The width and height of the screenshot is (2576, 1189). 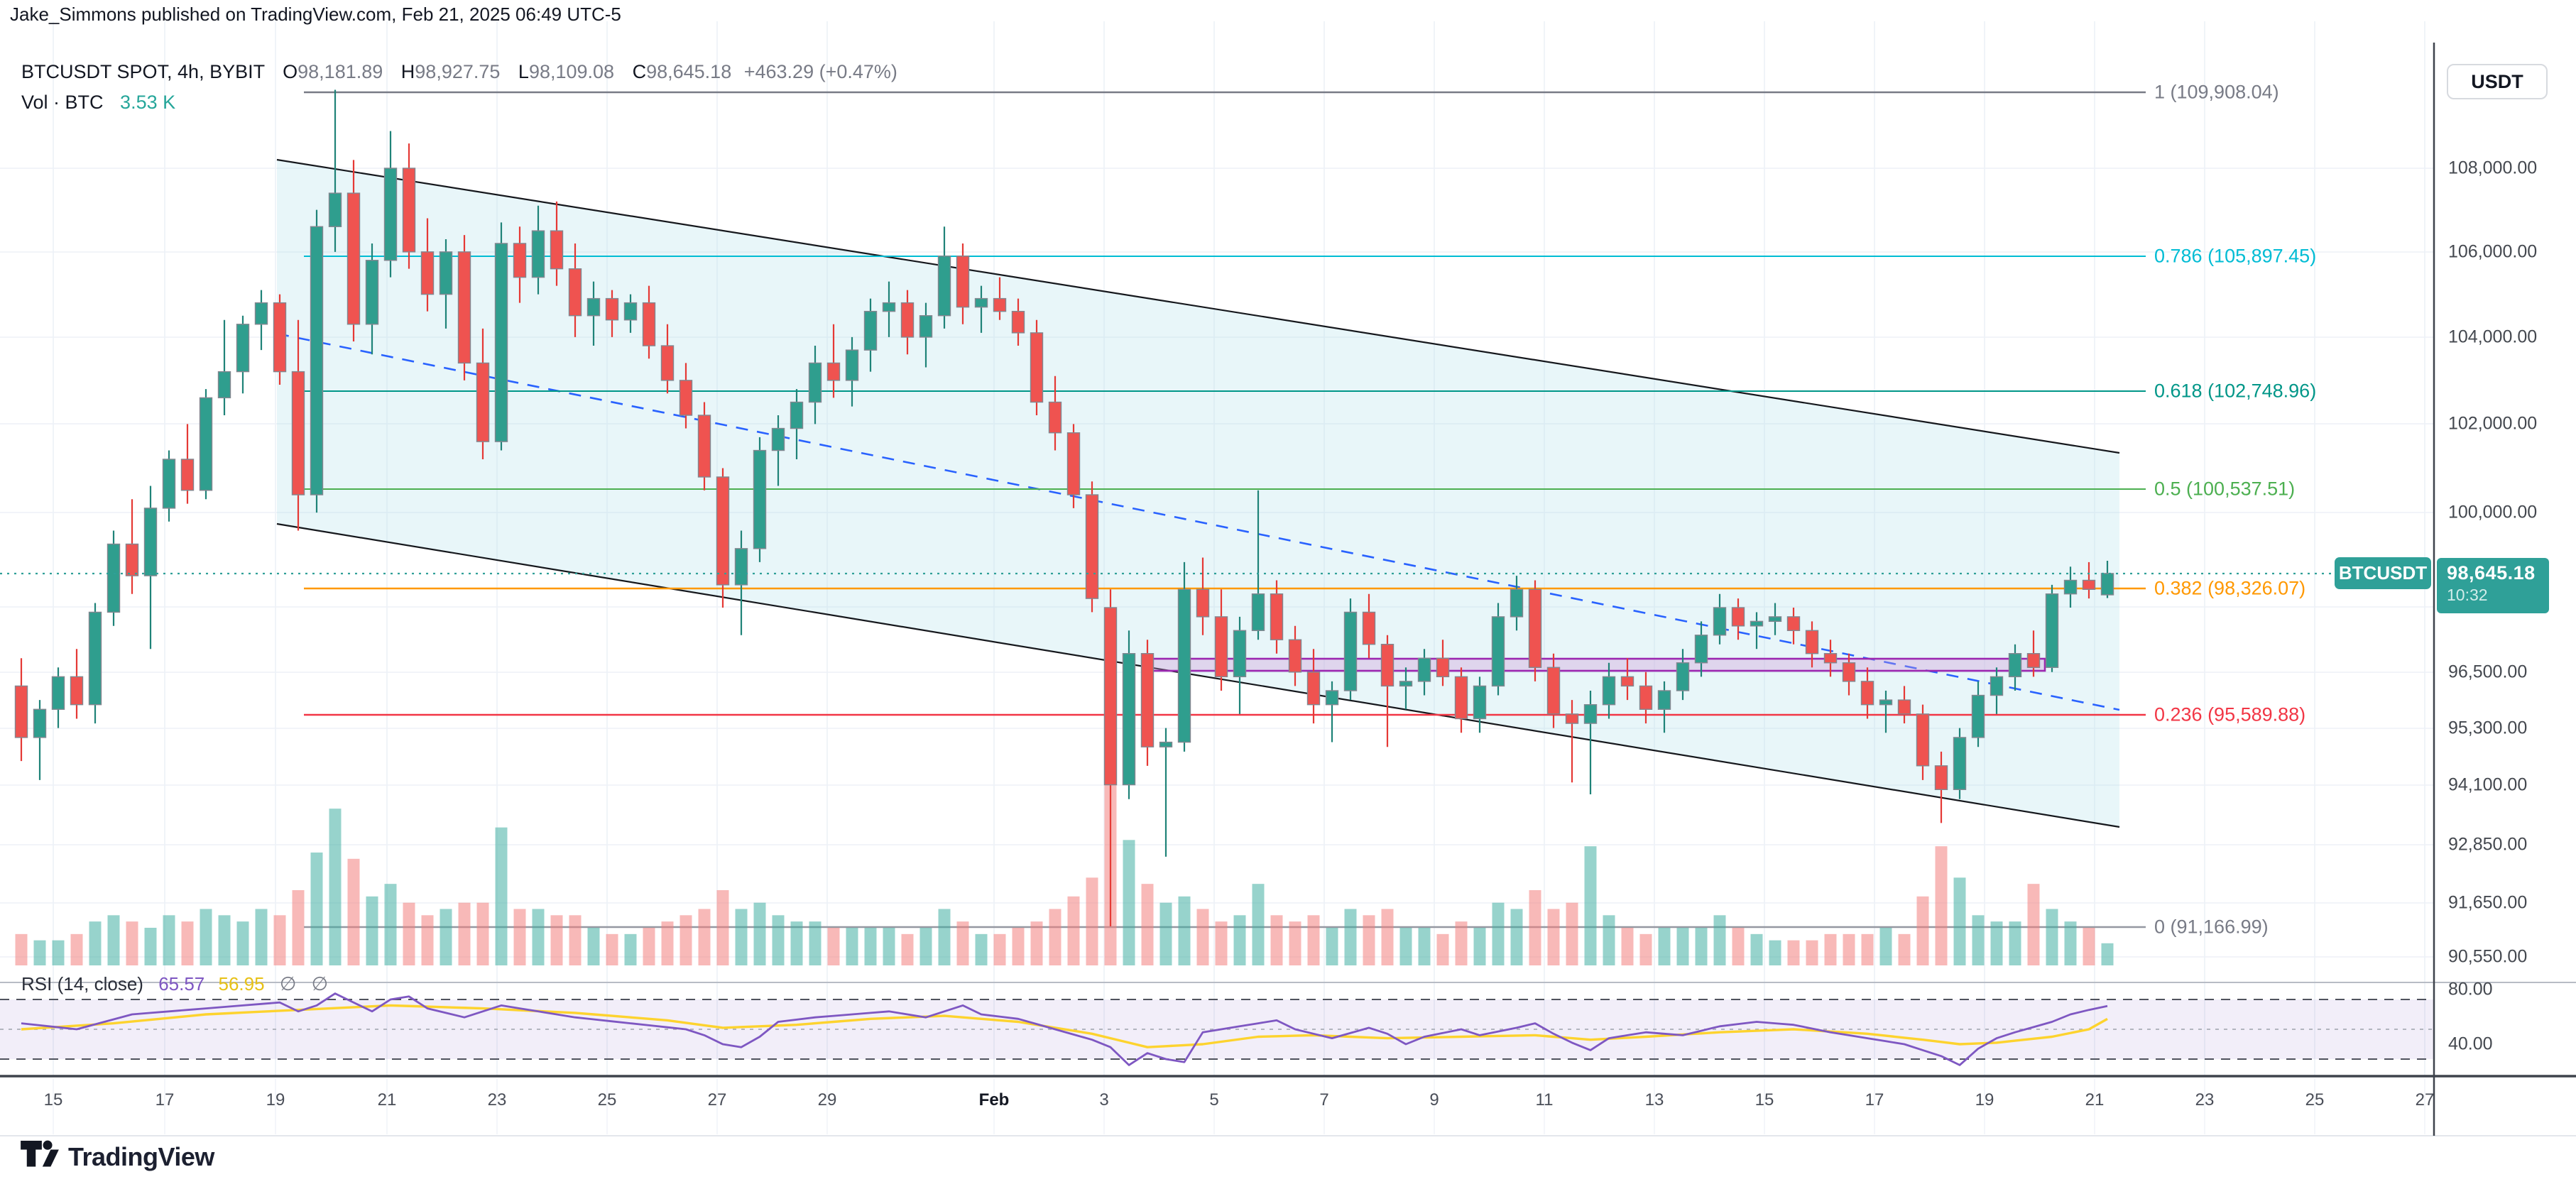 I want to click on rsi-ma-value: 56.95, so click(x=241, y=984).